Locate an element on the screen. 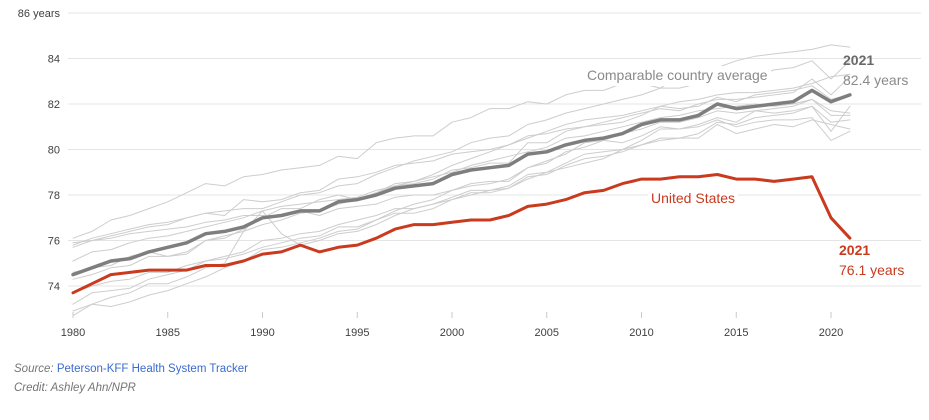 The width and height of the screenshot is (929, 420). y-tick-label: 76 is located at coordinates (54, 242).